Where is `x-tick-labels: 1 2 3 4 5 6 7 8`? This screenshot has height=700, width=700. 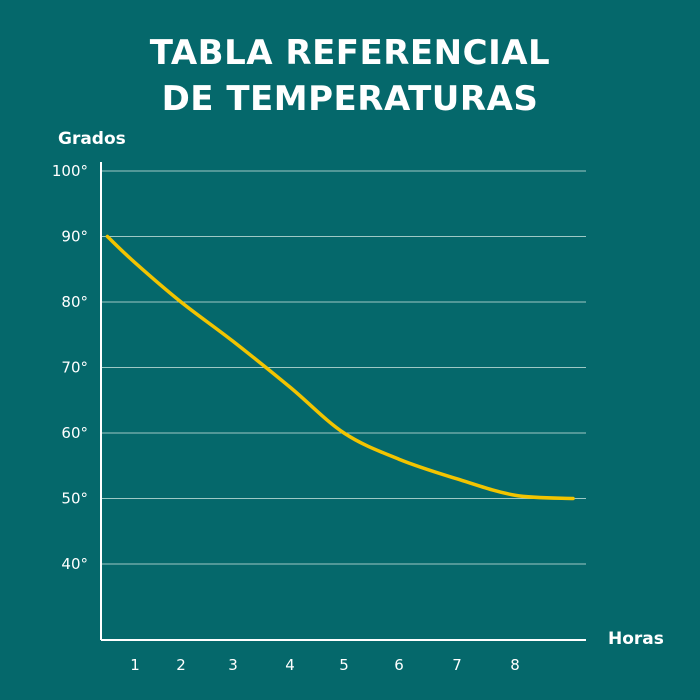 x-tick-labels: 1 2 3 4 5 6 7 8 is located at coordinates (325, 665).